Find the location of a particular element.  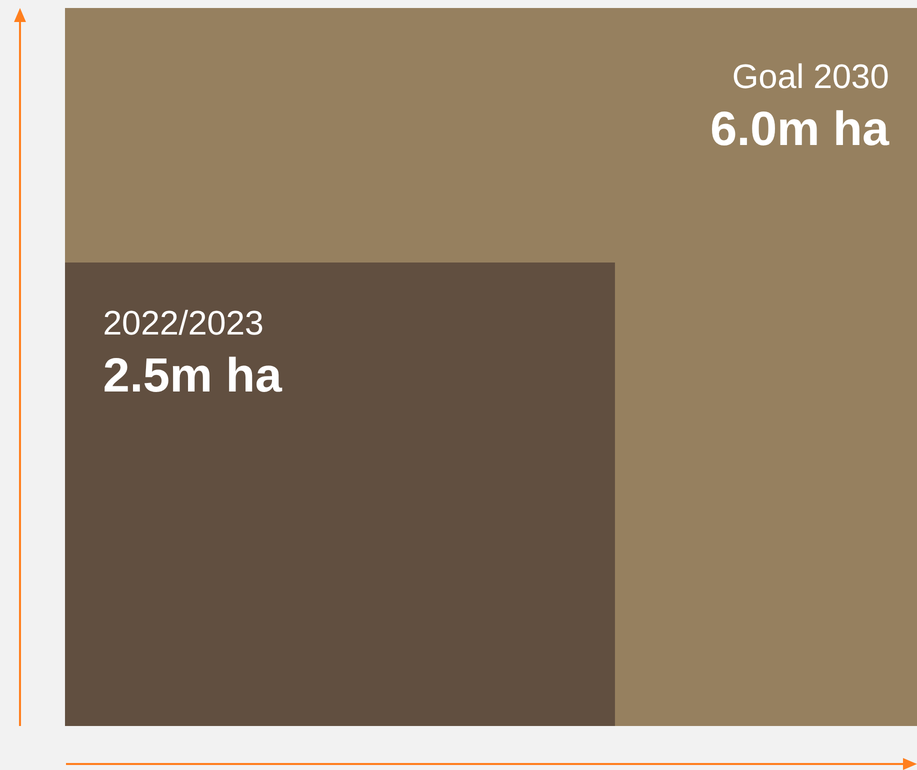

data-label: 6.0m ha is located at coordinates (800, 129).